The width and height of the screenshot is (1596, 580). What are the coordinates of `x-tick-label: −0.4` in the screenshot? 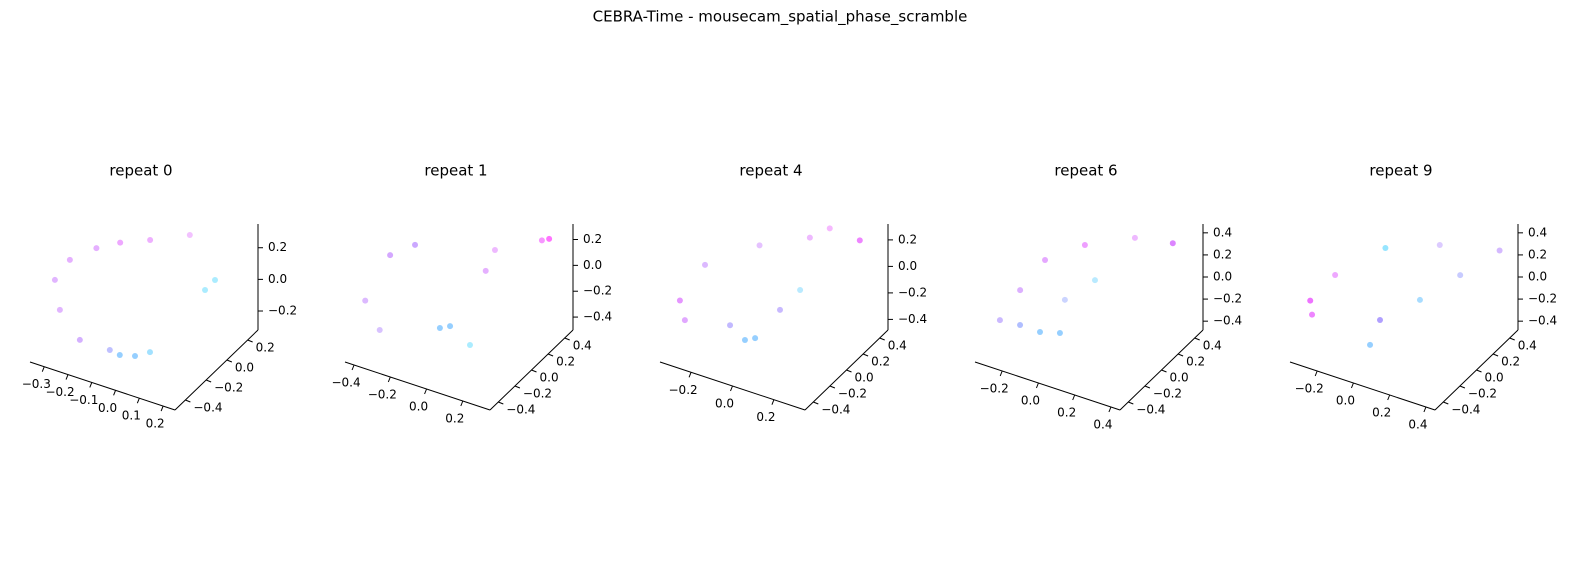 It's located at (345, 383).